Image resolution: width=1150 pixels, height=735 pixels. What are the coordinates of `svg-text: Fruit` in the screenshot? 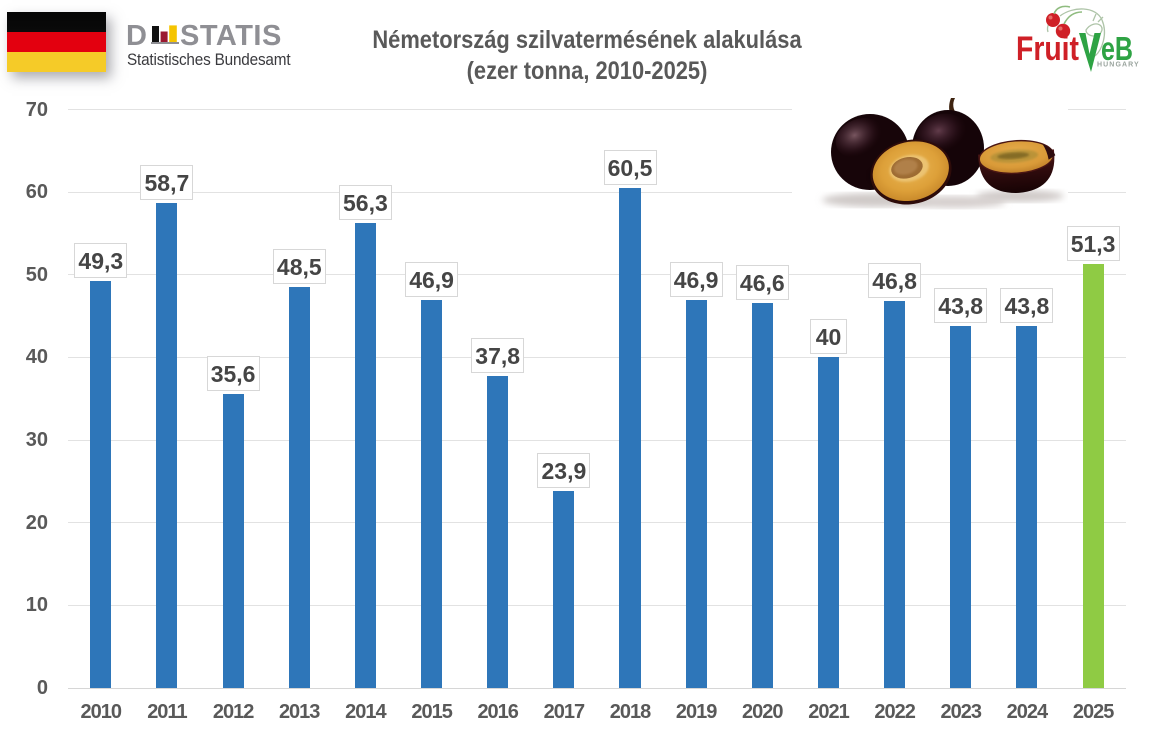 It's located at (1047, 50).